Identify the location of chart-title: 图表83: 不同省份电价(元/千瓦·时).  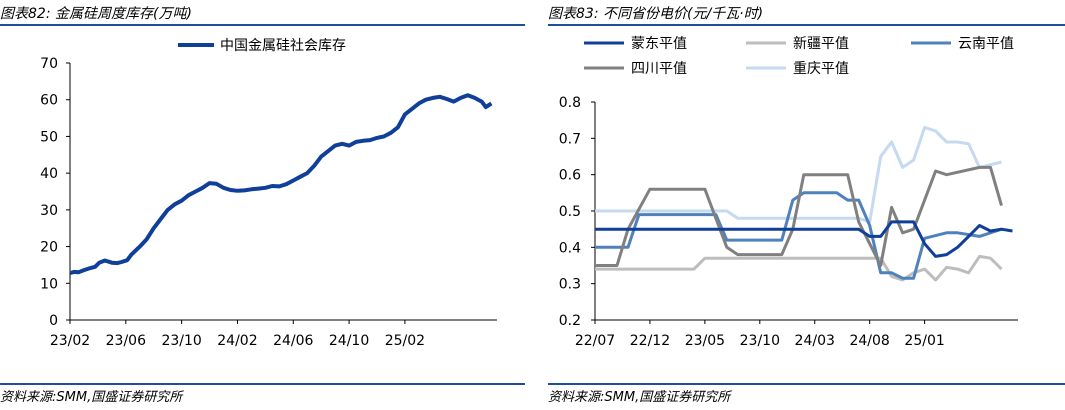
(656, 14).